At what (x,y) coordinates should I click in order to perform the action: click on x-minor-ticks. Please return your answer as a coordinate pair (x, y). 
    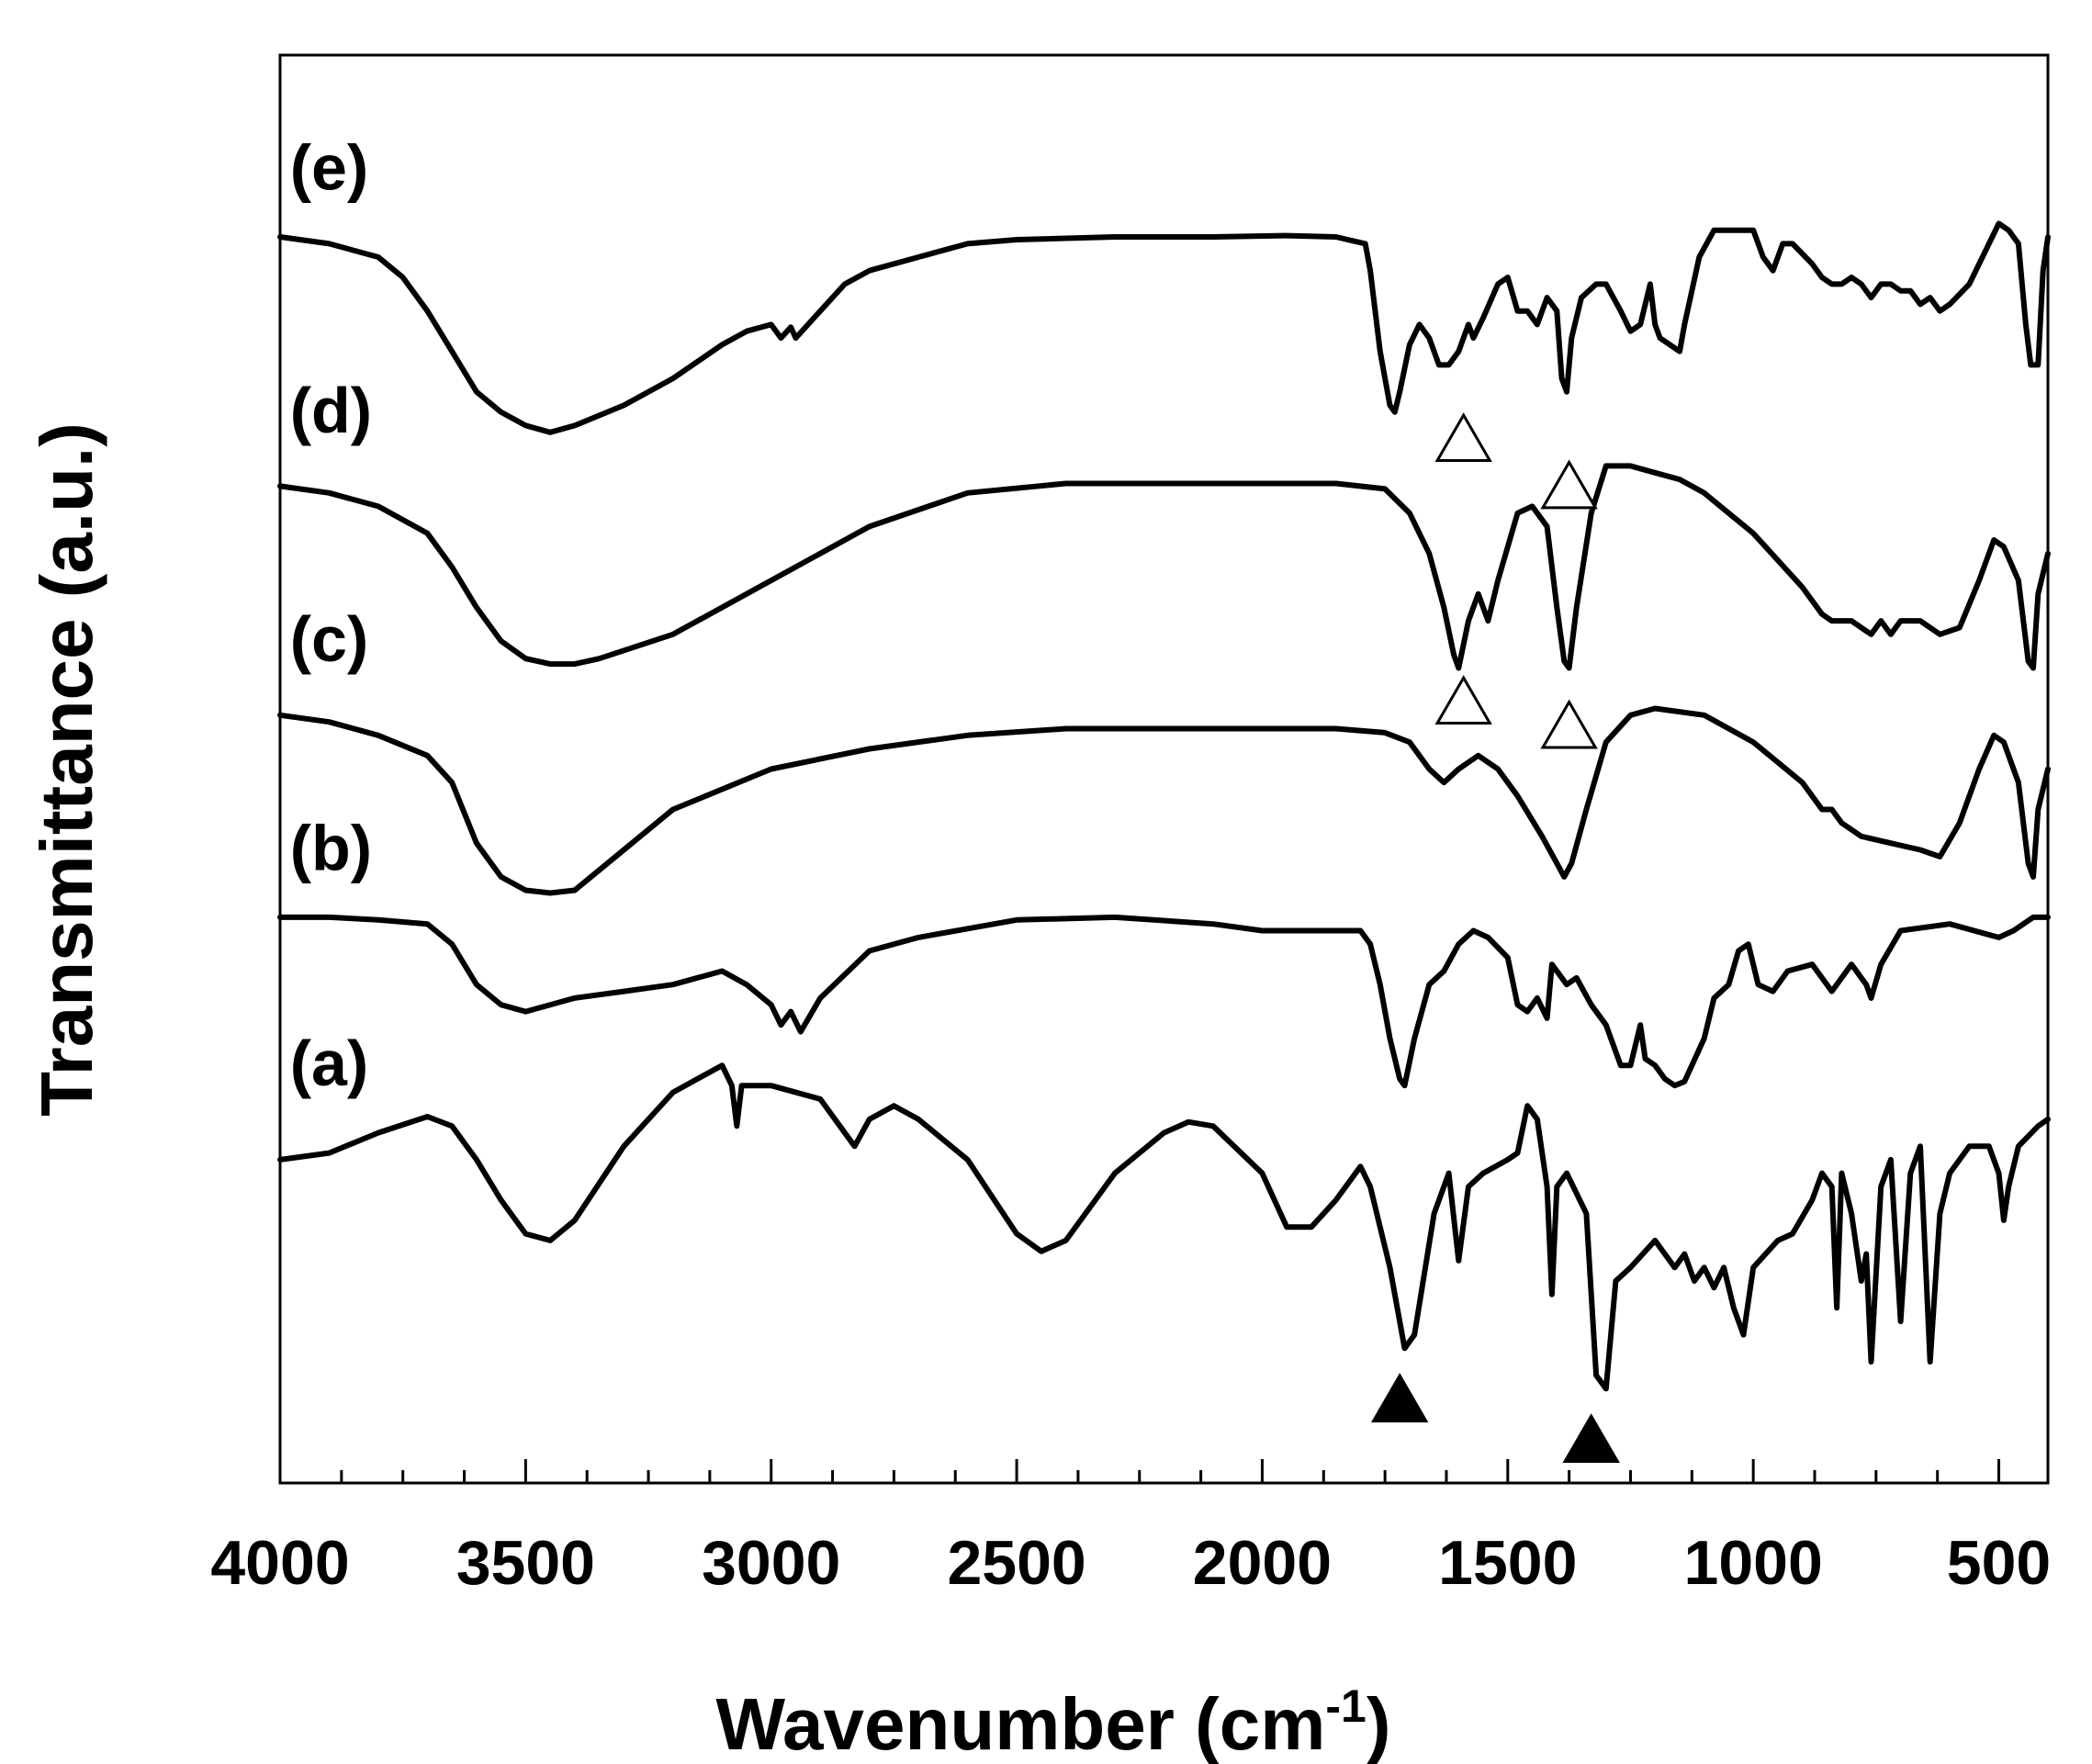
    Looking at the image, I should click on (1140, 1476).